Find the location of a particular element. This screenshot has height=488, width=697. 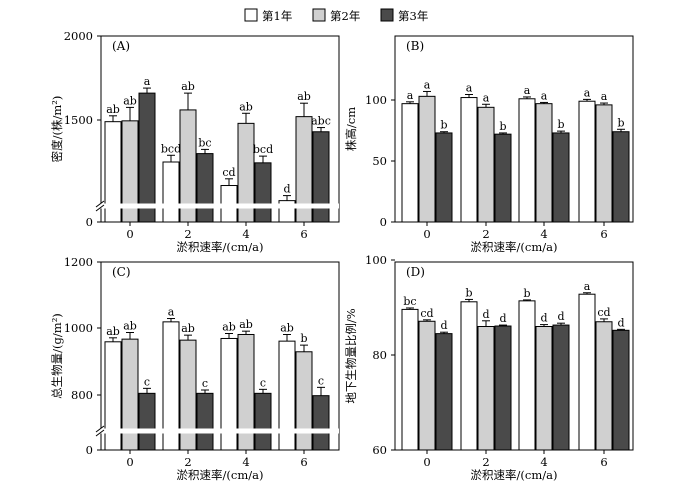

panel-2-sig-letter-s2-c4: a is located at coordinates (604, 96).